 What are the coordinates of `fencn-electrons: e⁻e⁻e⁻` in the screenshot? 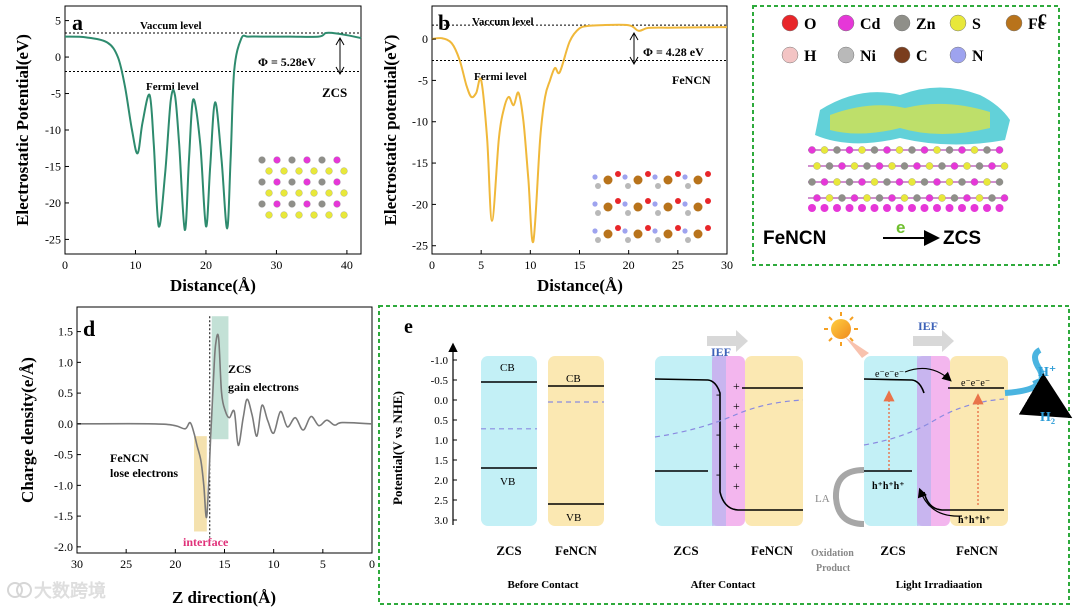 It's located at (975, 383).